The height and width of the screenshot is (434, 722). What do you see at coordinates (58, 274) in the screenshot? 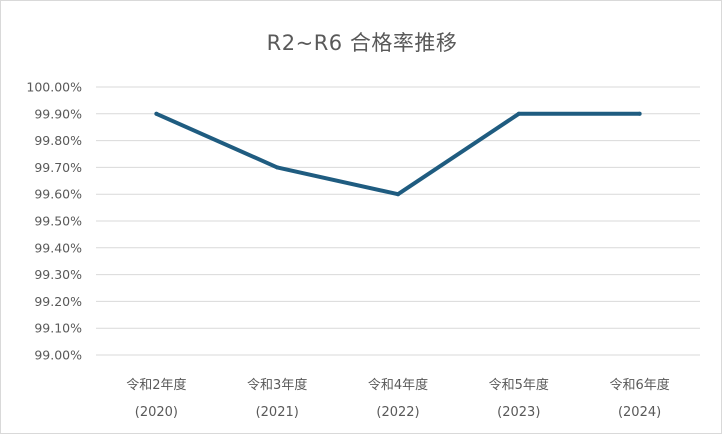
I see `y-tick-label: 99.30%` at bounding box center [58, 274].